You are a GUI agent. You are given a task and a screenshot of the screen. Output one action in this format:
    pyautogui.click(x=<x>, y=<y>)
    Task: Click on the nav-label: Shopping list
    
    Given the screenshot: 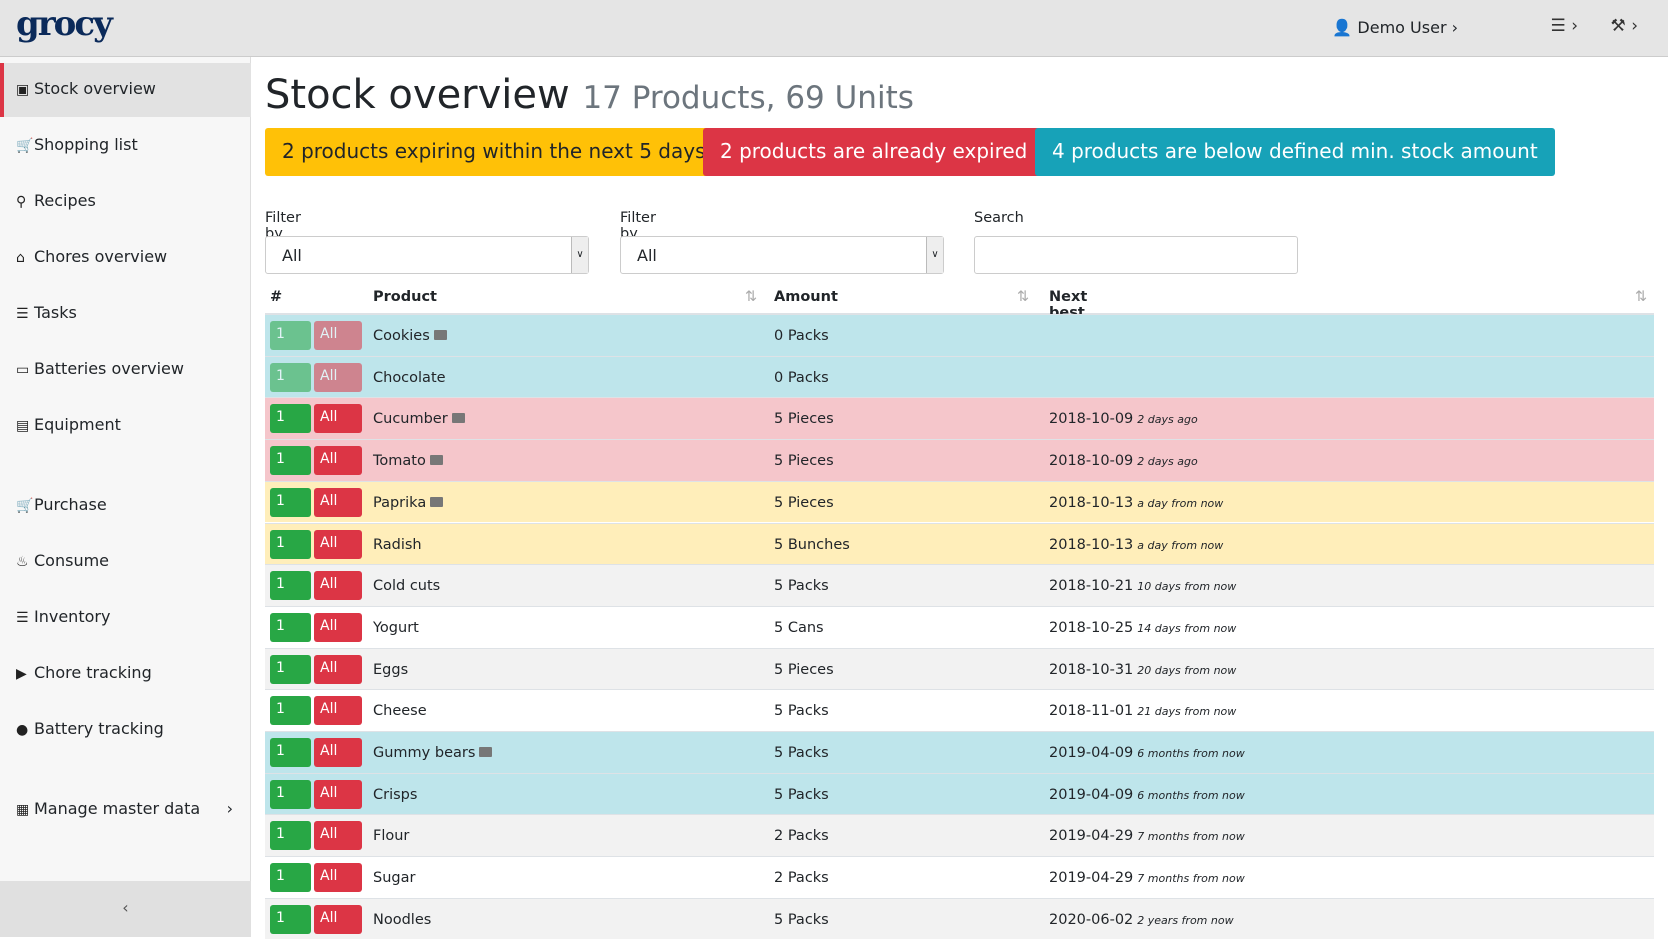 What is the action you would take?
    pyautogui.click(x=86, y=144)
    